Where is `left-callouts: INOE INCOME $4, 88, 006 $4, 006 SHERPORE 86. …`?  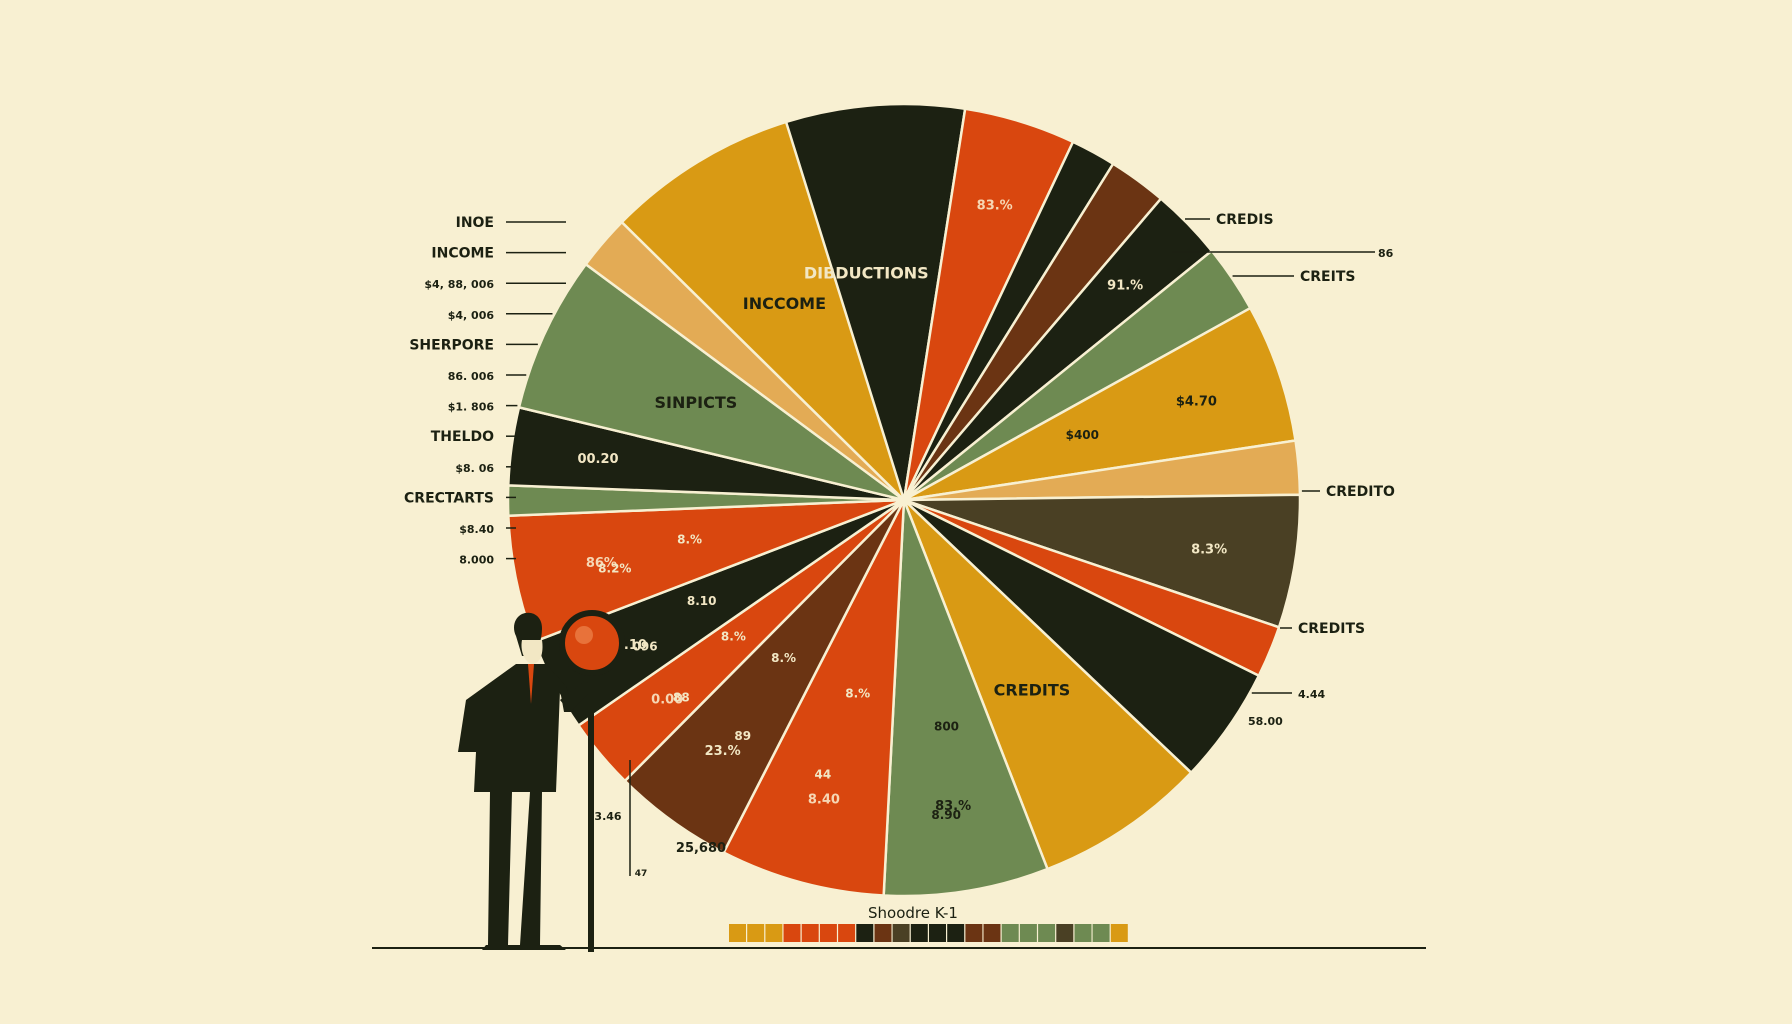
left-callouts: INOE INCOME $4, 88, 006 $4, 006 SHERPORE 86. … is located at coordinates (485, 391).